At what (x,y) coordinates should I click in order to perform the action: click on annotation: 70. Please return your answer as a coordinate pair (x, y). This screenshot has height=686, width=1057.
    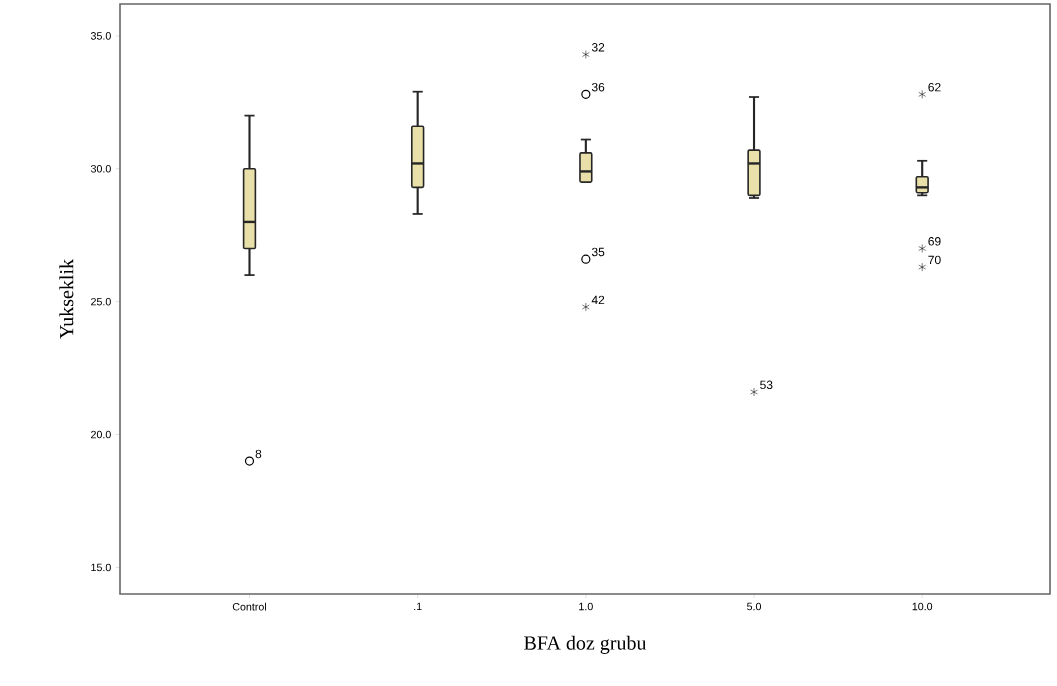
    Looking at the image, I should click on (934, 260).